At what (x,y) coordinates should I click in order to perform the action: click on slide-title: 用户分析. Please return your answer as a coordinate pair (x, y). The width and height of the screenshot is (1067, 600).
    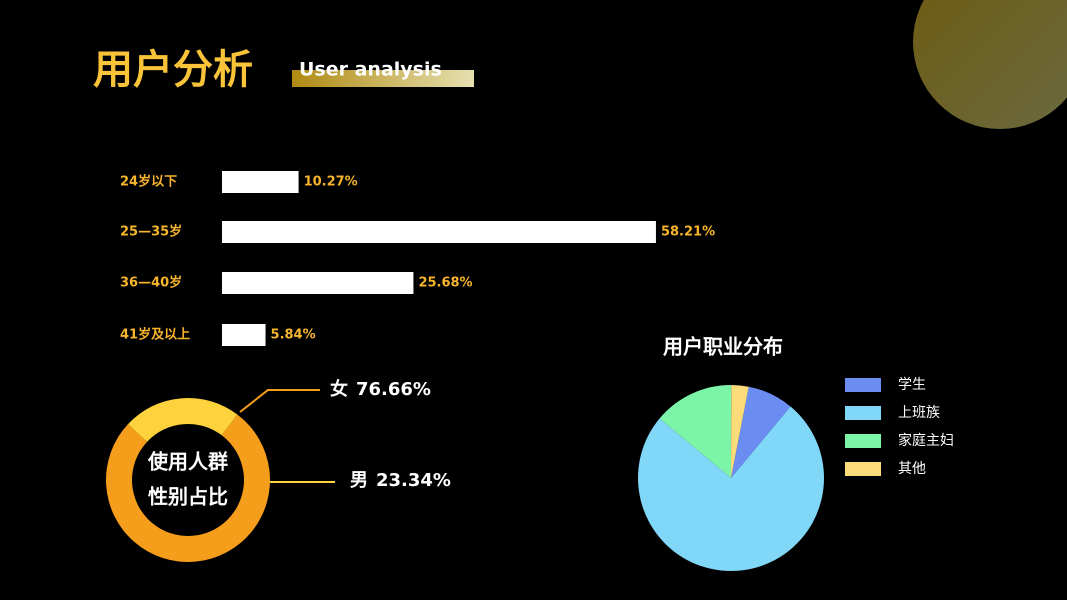
    Looking at the image, I should click on (173, 70).